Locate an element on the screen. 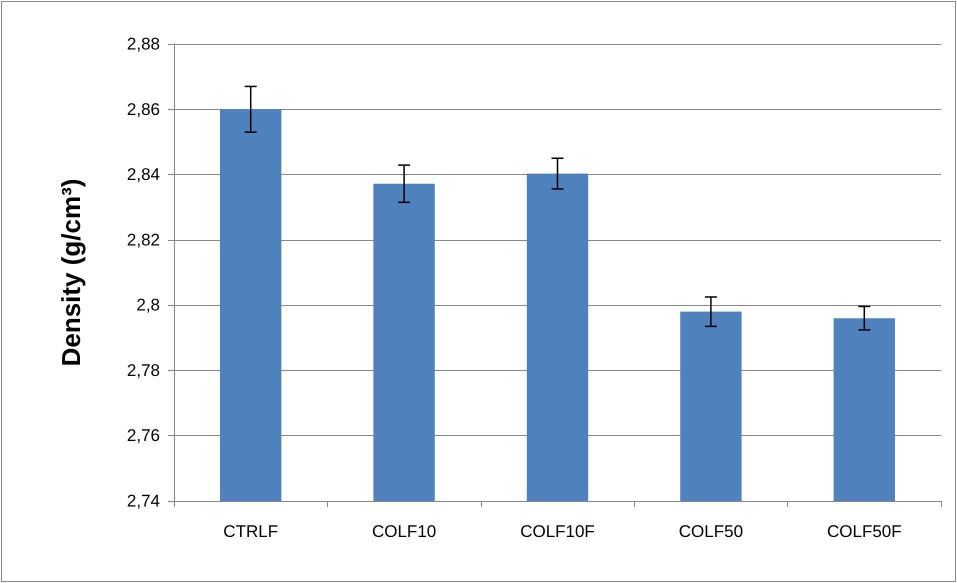 The width and height of the screenshot is (957, 583). y-axis-title: Density (g/cm³) is located at coordinates (71, 272).